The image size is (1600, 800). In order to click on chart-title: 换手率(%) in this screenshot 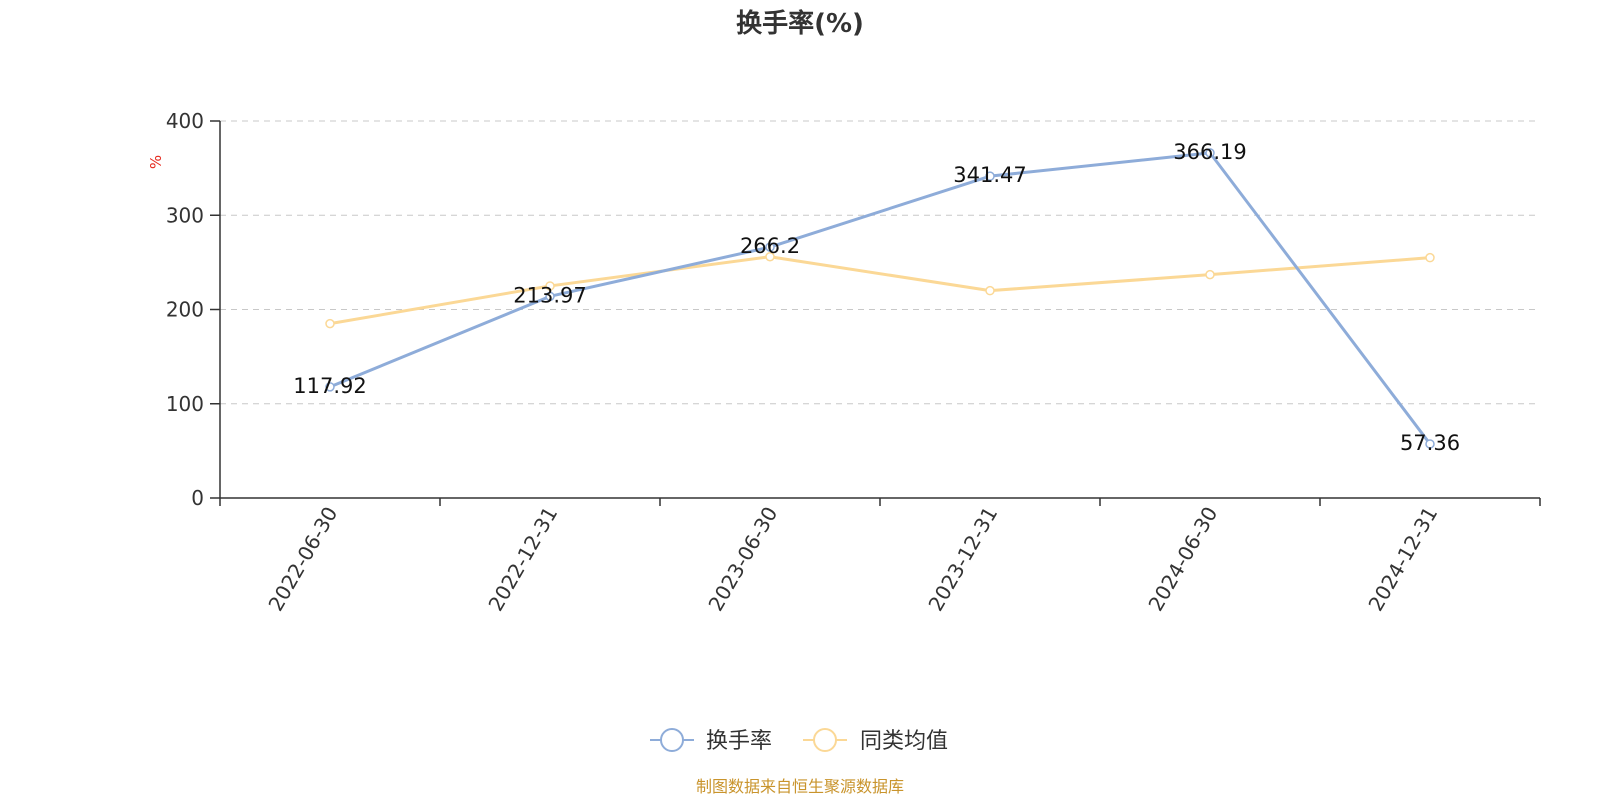, I will do `click(800, 23)`.